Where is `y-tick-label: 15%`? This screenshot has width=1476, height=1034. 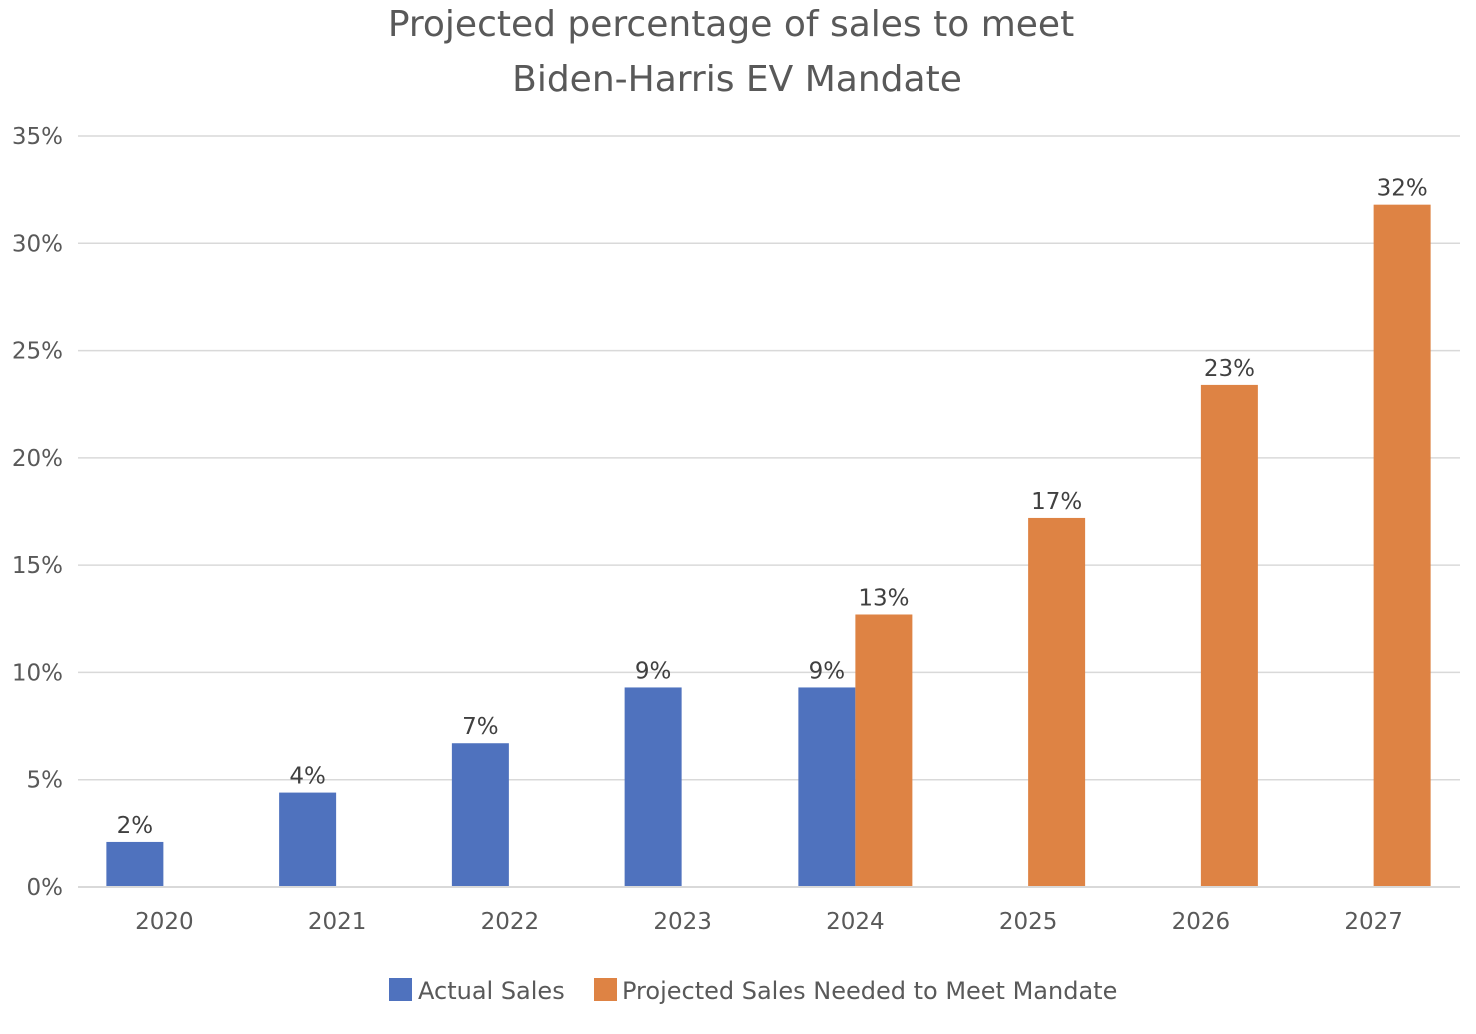
y-tick-label: 15% is located at coordinates (37, 566).